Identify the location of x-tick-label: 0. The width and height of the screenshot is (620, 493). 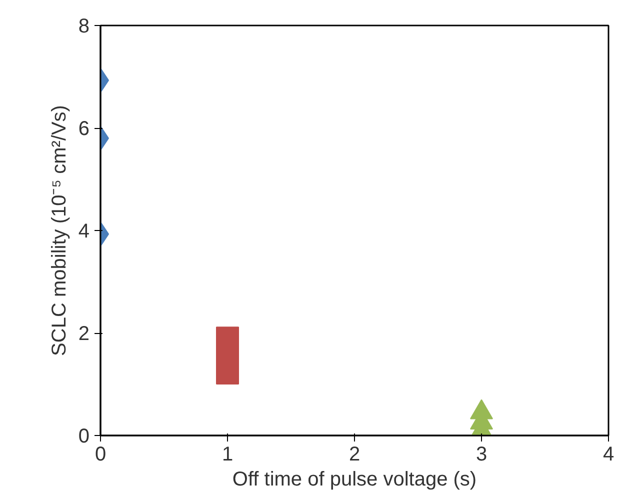
(100, 455).